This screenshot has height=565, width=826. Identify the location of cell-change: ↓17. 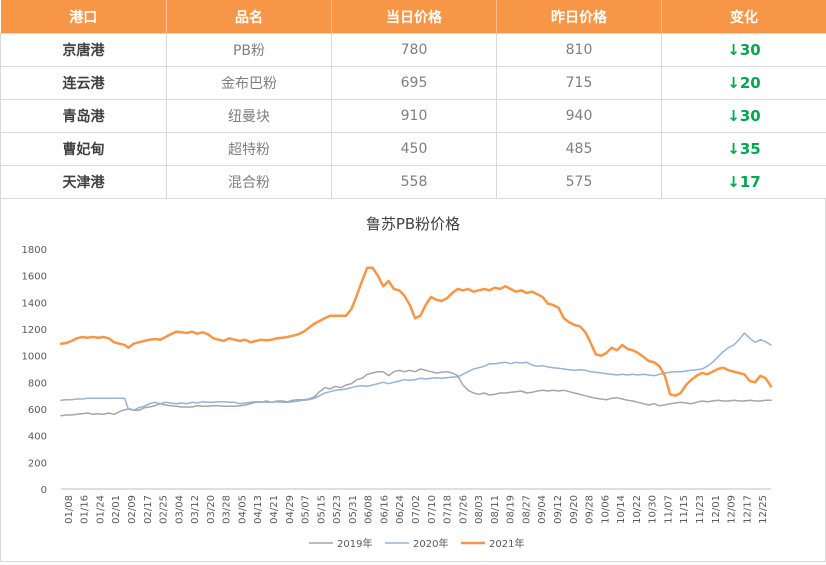
(744, 182).